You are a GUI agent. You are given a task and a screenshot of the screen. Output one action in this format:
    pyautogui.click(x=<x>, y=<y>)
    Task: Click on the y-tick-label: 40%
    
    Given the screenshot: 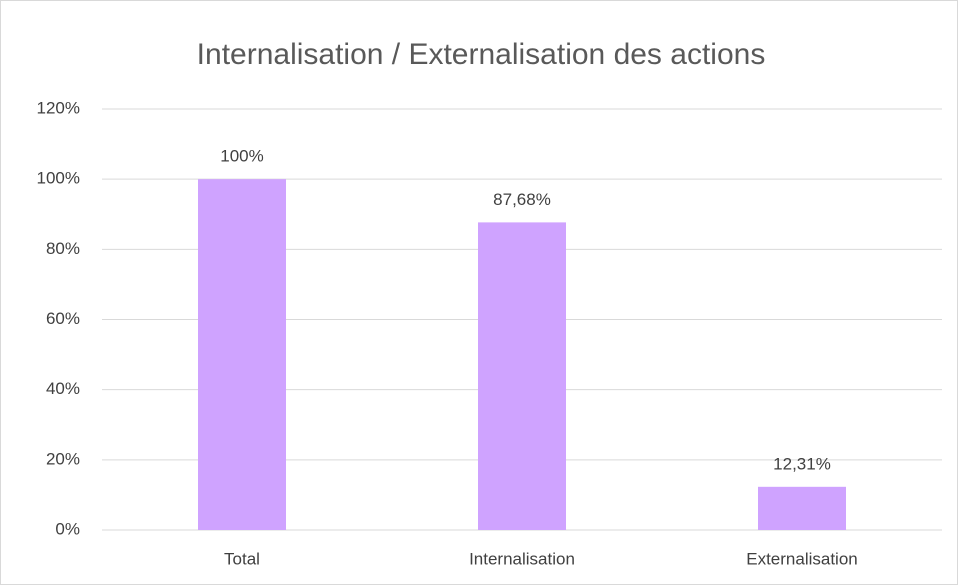 What is the action you would take?
    pyautogui.click(x=63, y=388)
    